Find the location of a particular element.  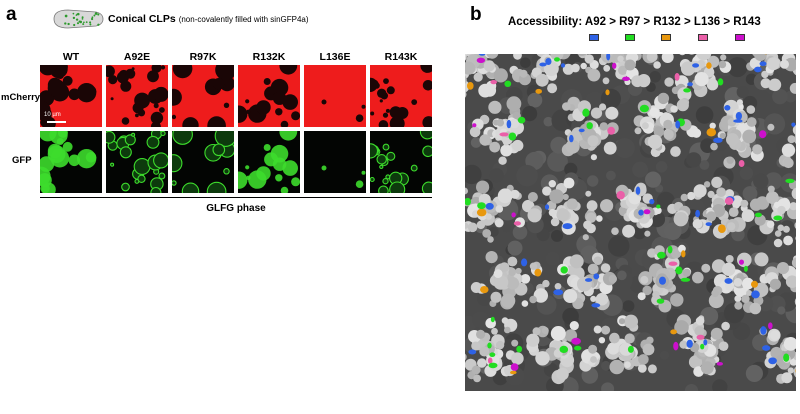

column-label: A92E is located at coordinates (137, 57).